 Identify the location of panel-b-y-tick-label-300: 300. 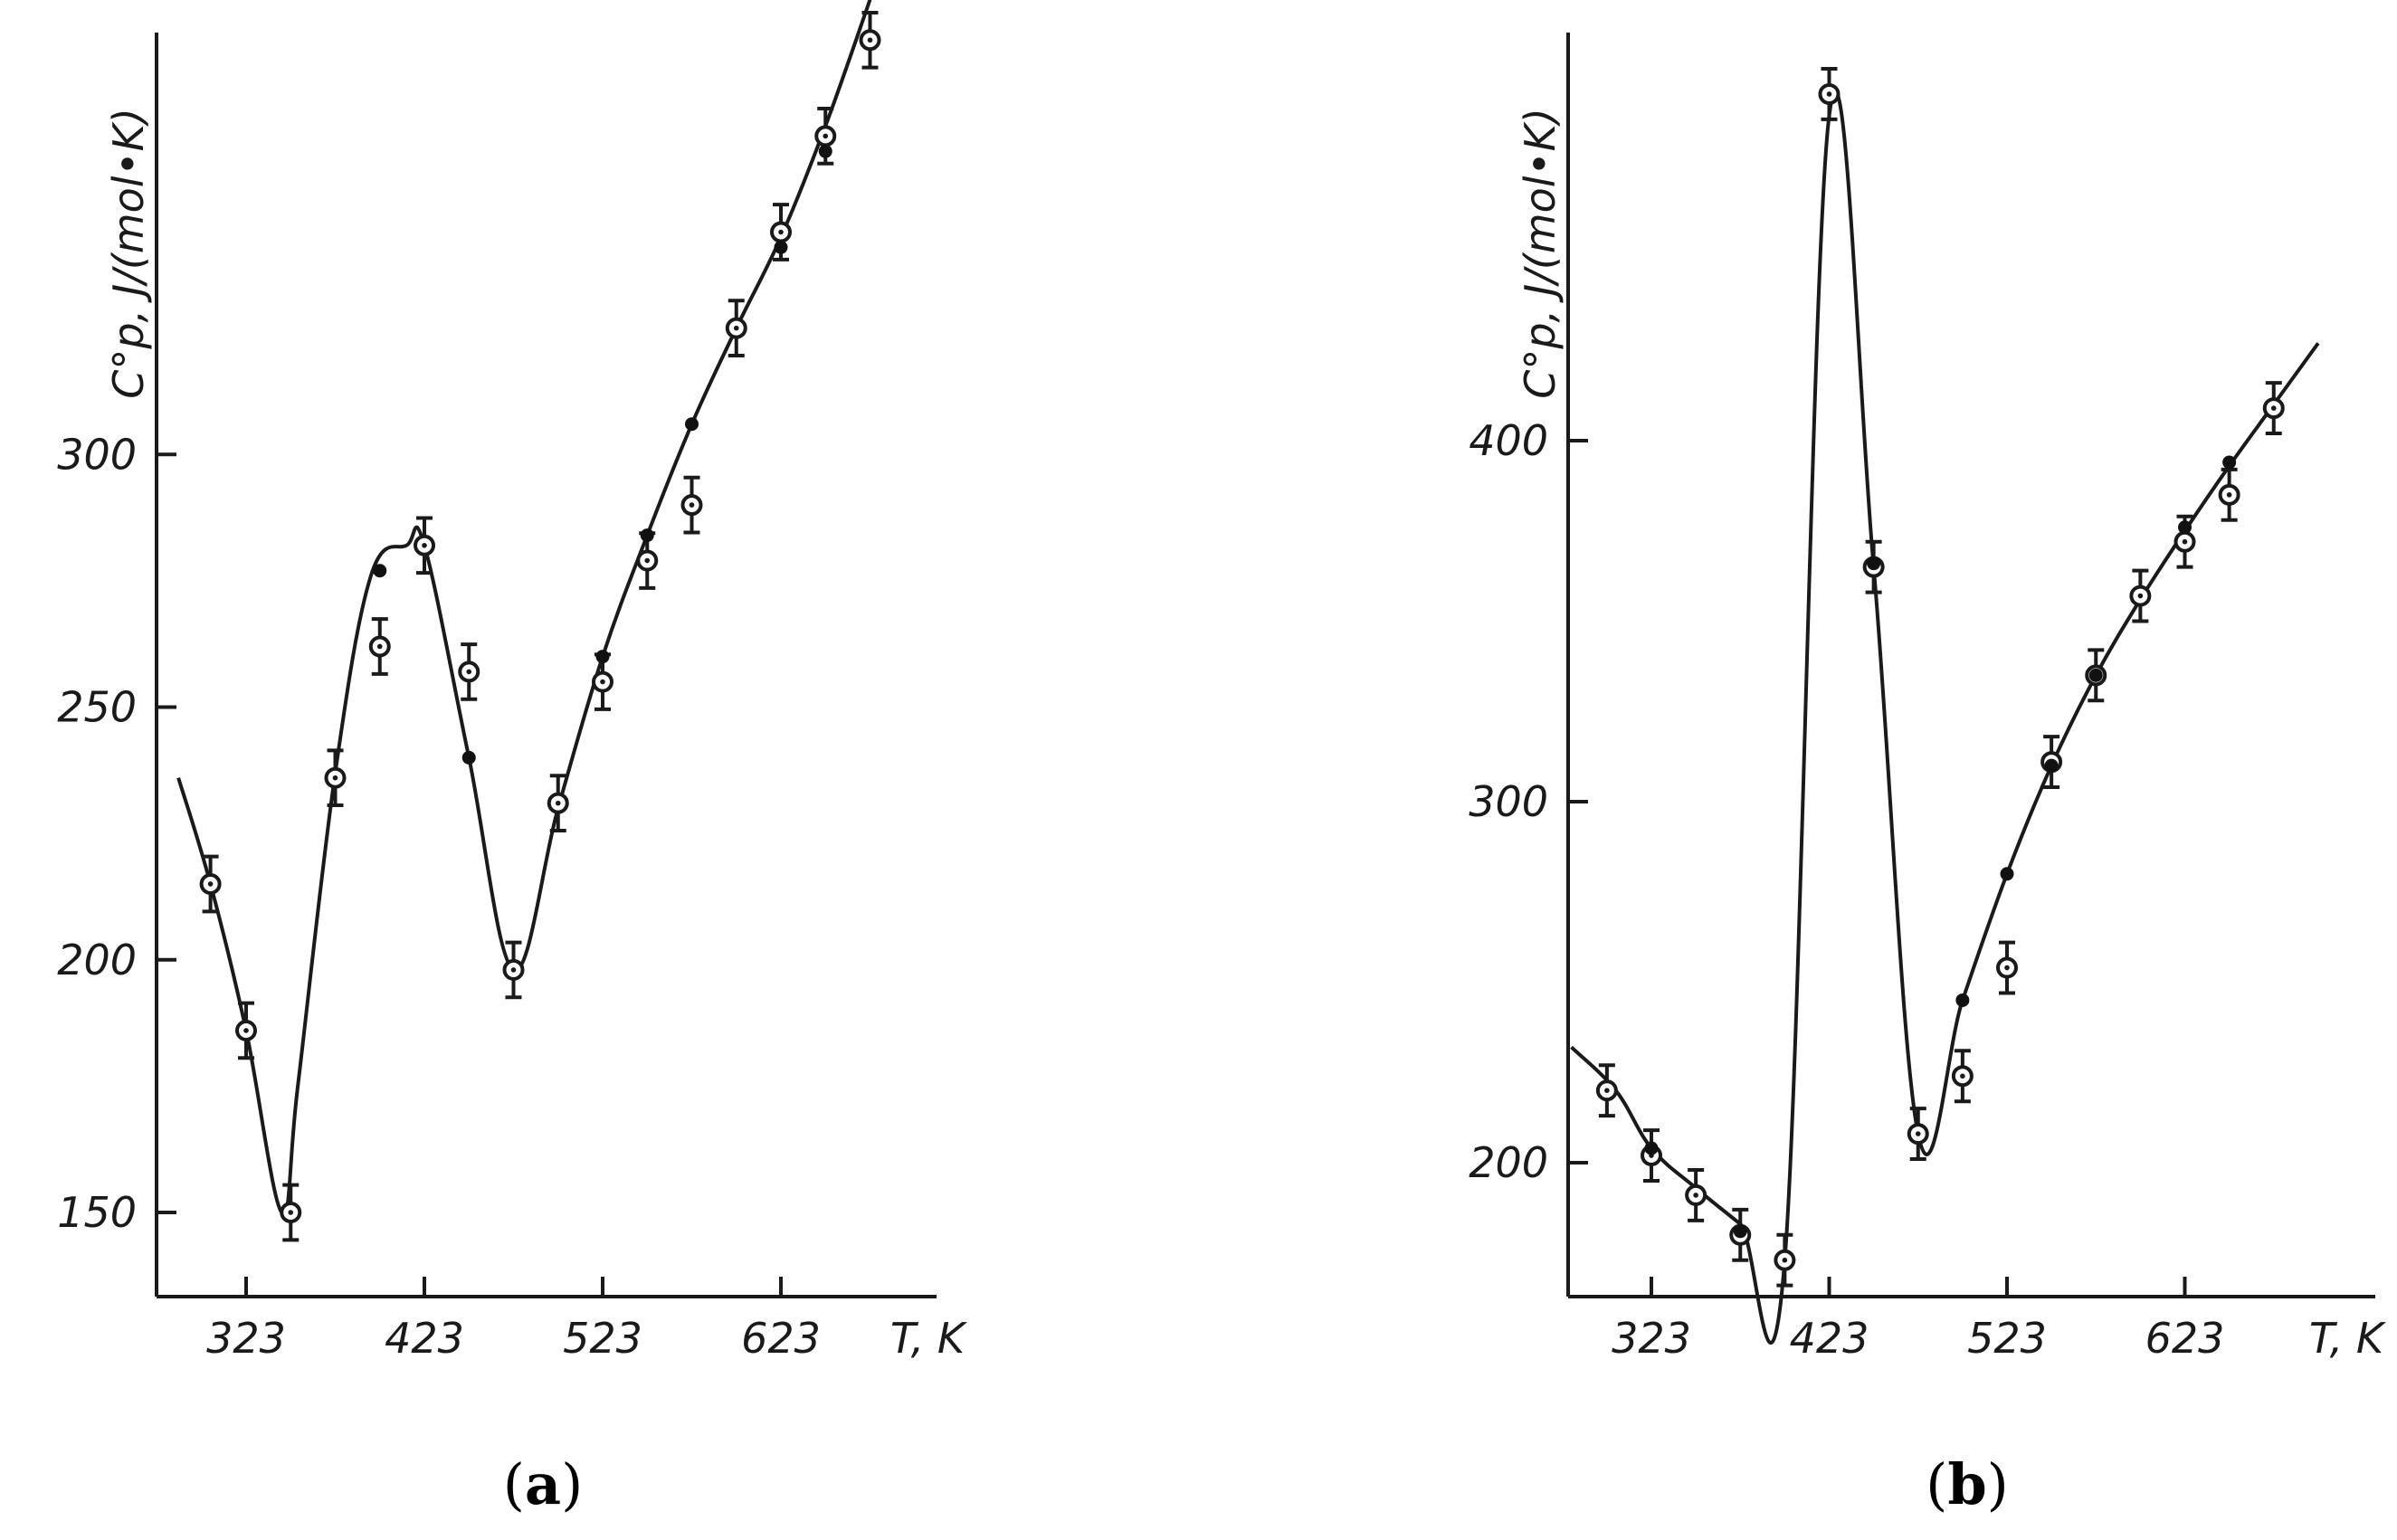
(1508, 802).